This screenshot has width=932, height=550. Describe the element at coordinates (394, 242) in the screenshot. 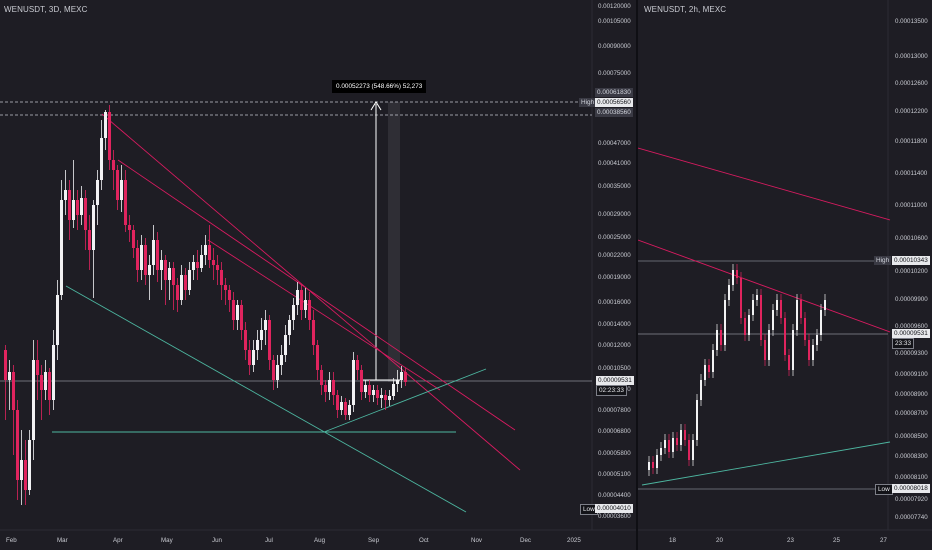

I see `measure-band` at that location.